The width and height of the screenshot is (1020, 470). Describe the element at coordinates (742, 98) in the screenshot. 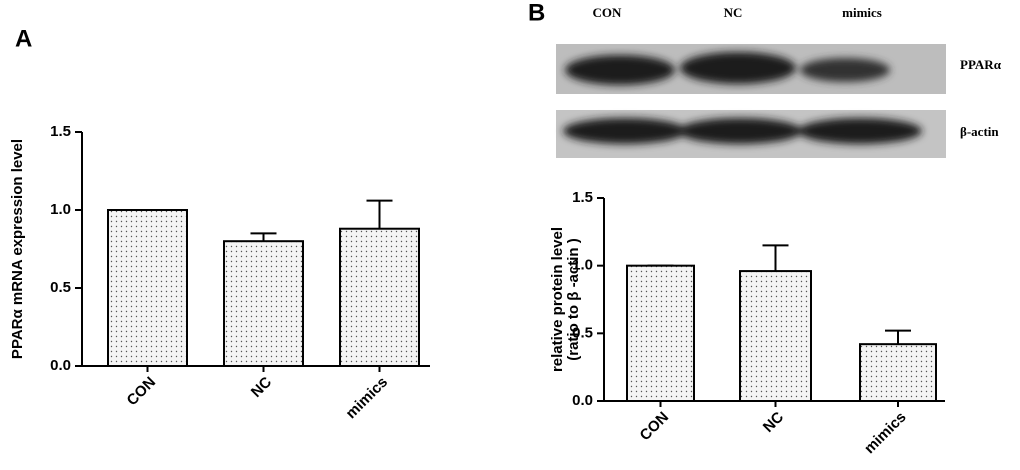

I see `blot-bands` at that location.